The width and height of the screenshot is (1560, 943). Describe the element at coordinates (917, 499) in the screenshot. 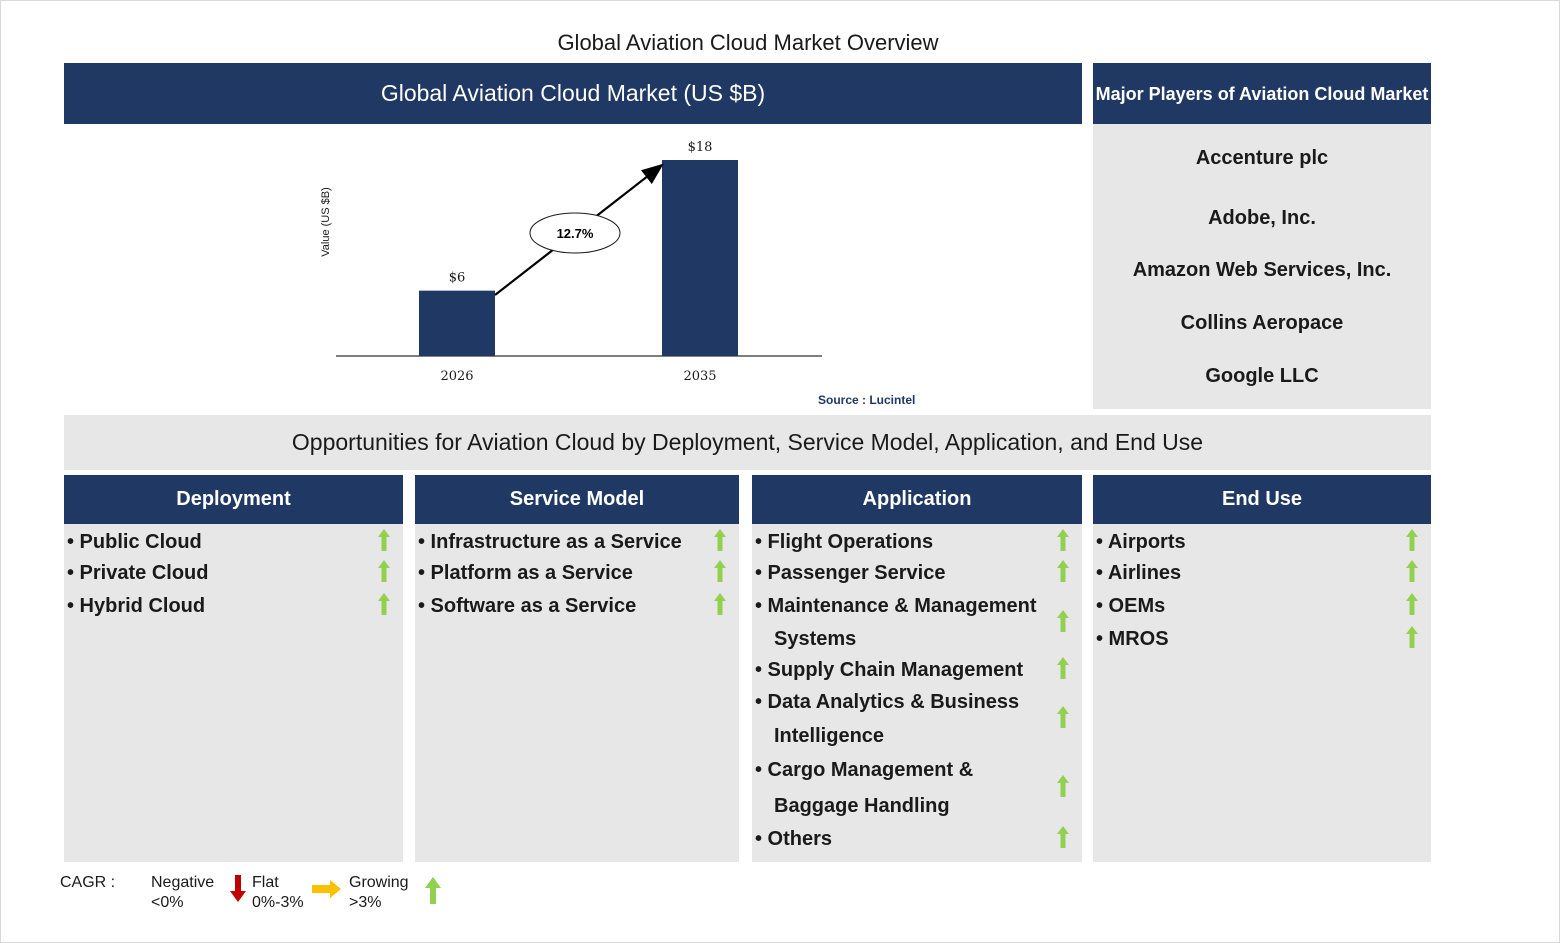

I see `segment-header: Application` at that location.